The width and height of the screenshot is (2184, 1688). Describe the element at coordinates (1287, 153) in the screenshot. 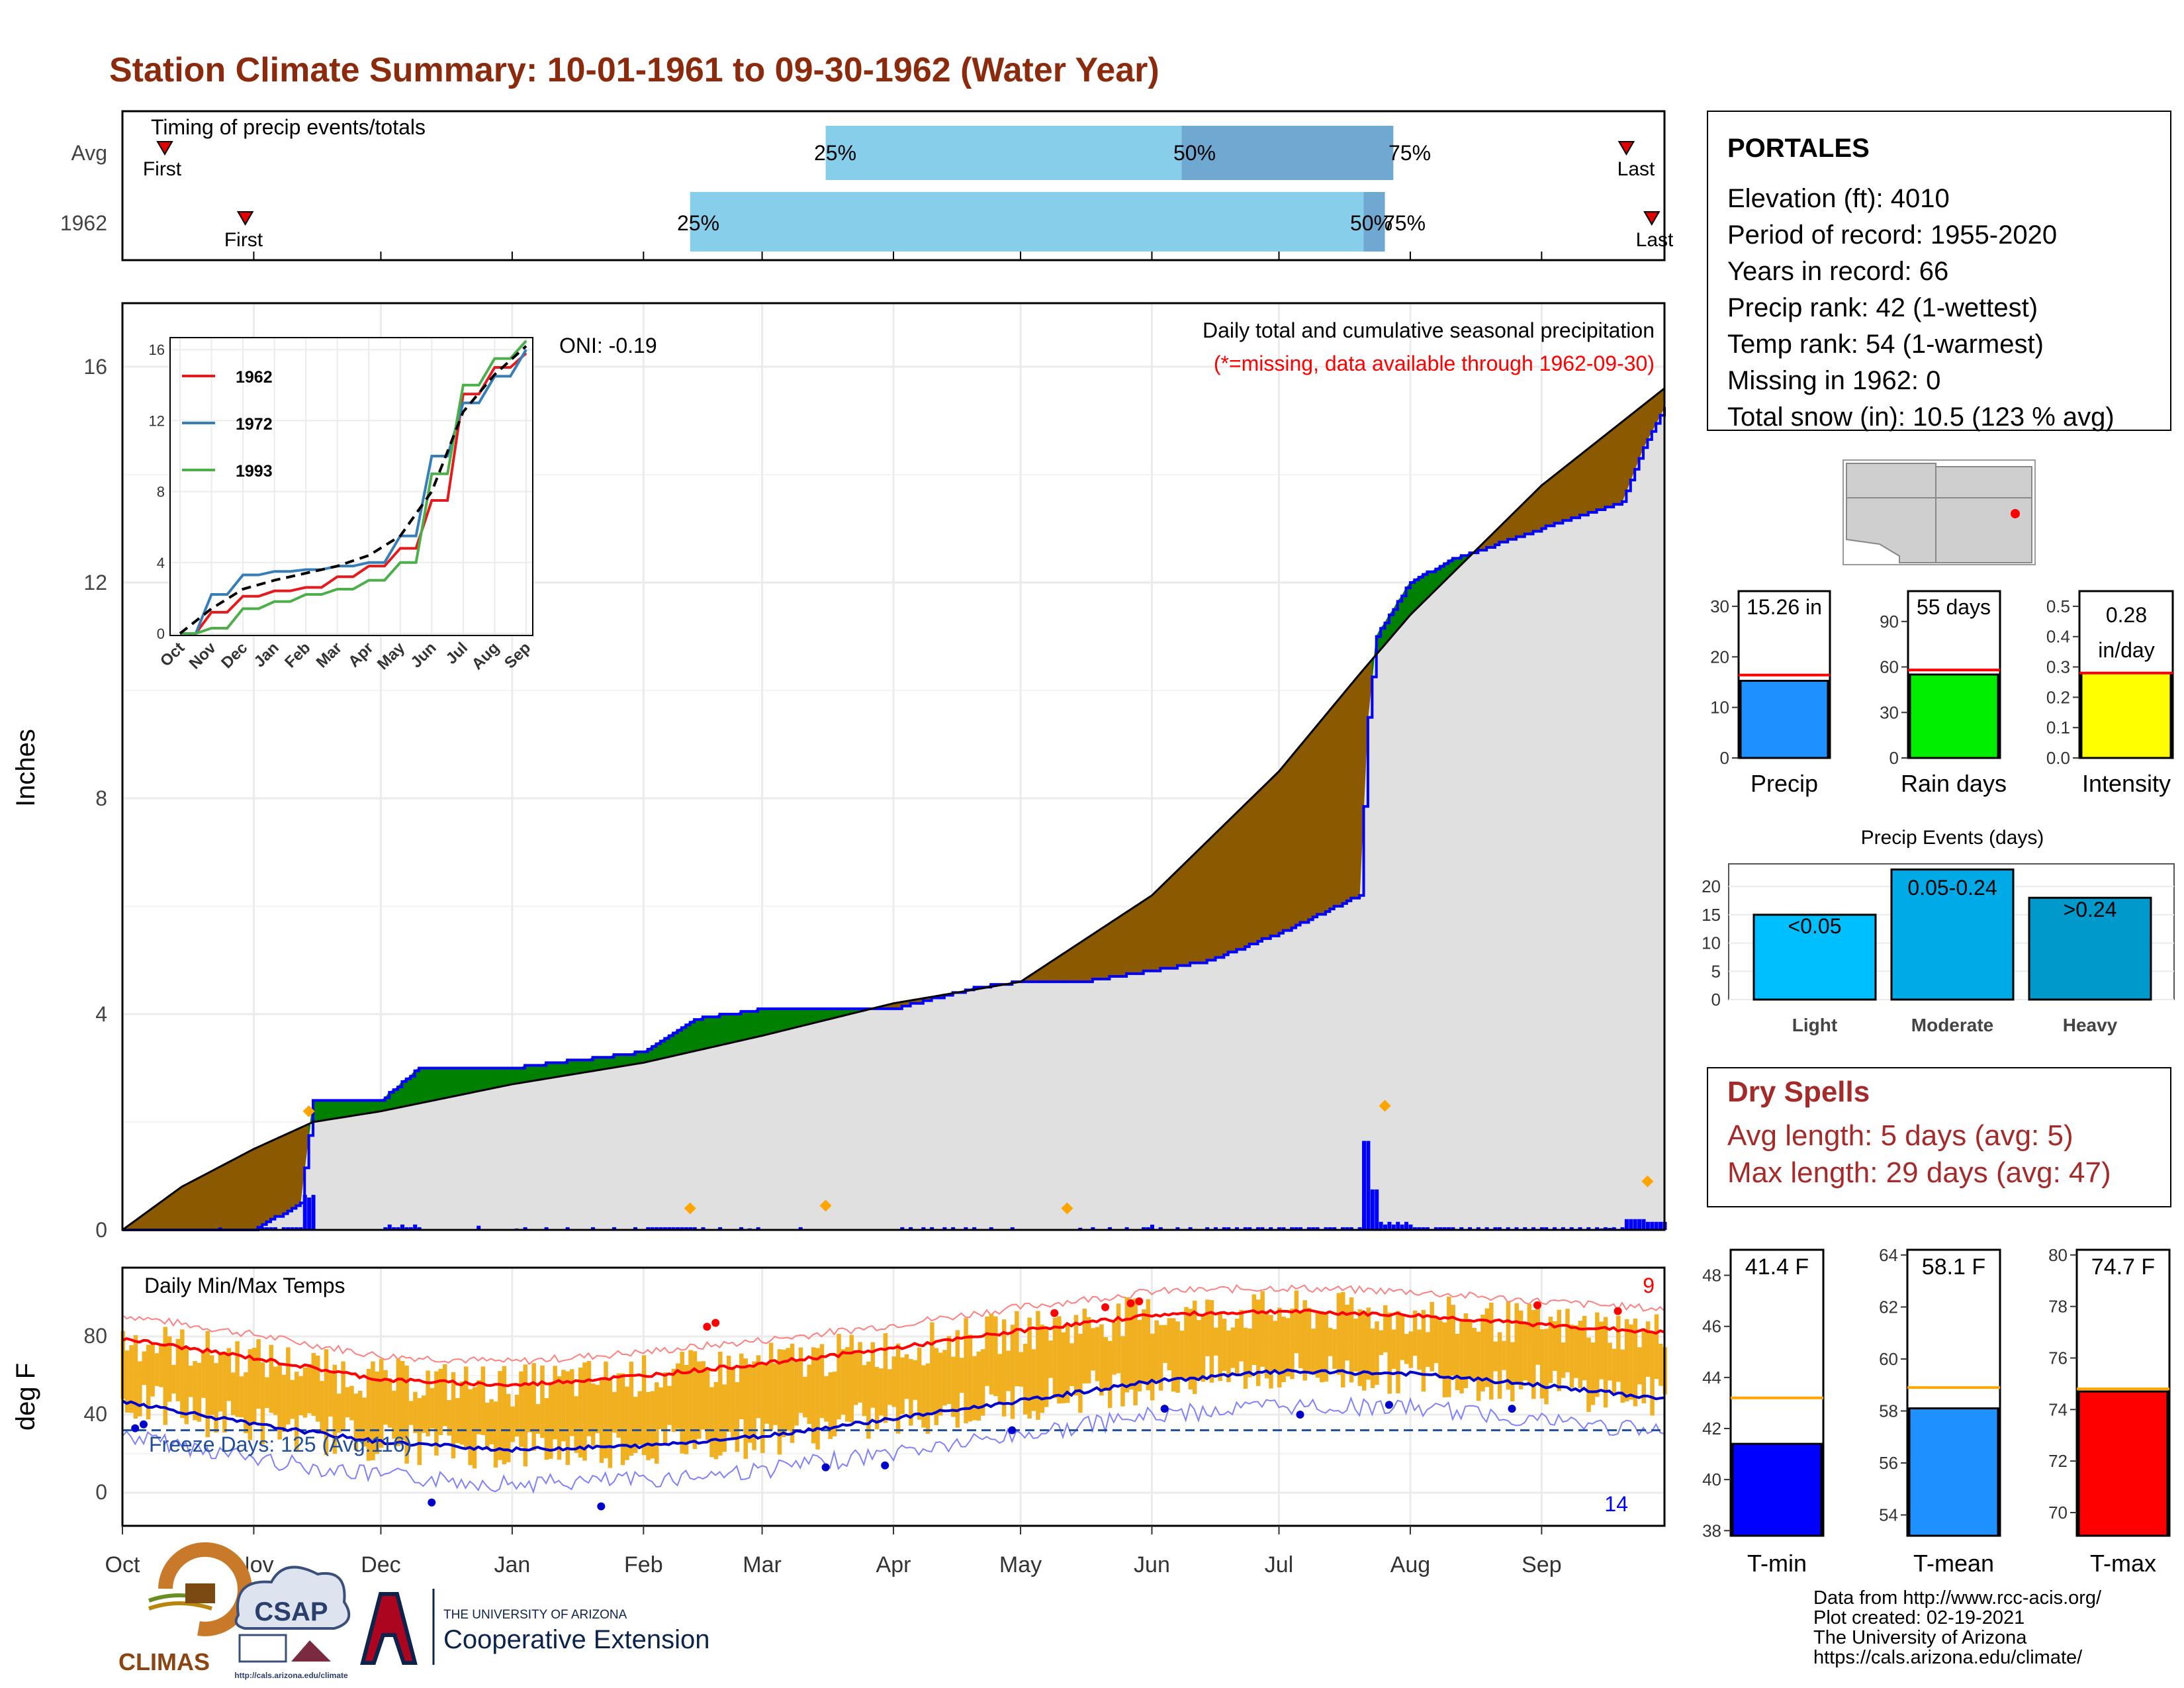

I see `timing-q50-q75-bar` at that location.